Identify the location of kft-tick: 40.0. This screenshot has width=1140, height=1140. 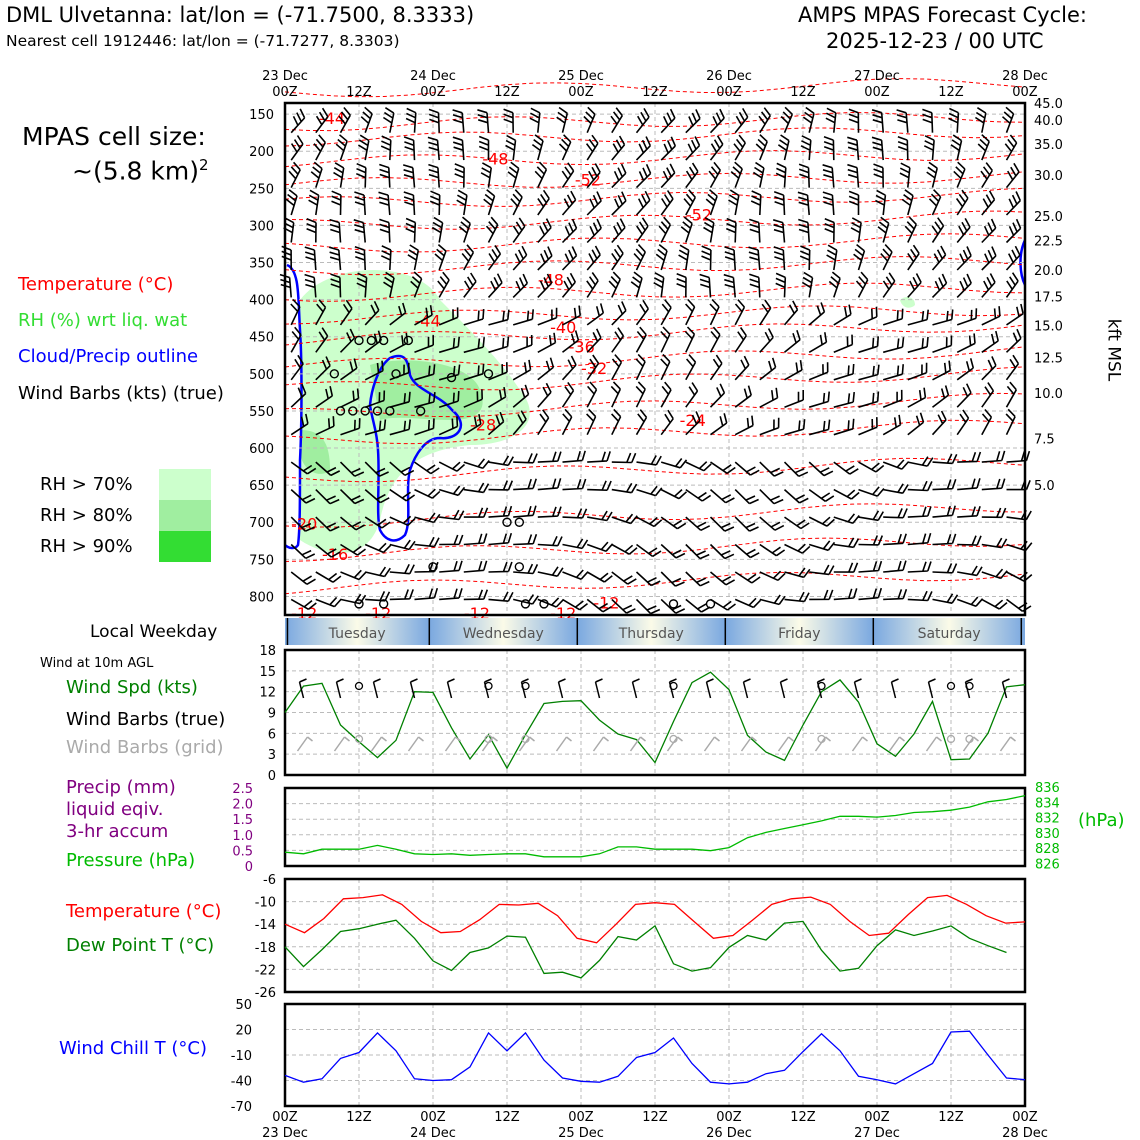
(1048, 121).